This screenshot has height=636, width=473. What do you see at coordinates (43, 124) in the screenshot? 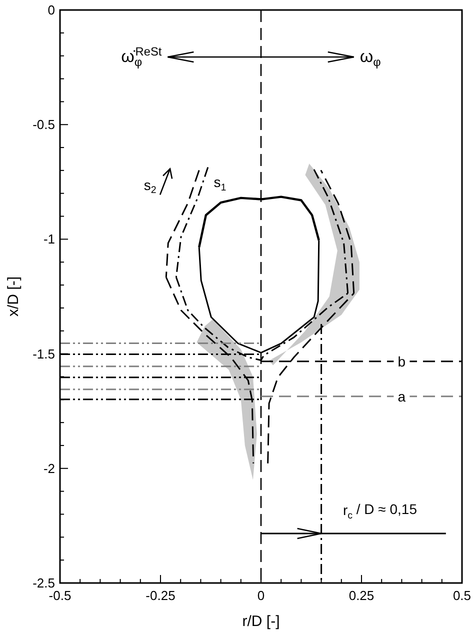
I see `y-tick-label: -0.5` at bounding box center [43, 124].